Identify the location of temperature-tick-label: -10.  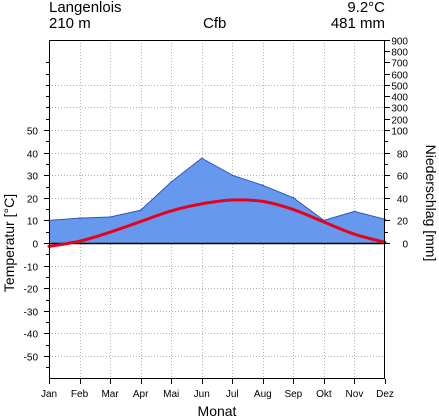
(31, 268).